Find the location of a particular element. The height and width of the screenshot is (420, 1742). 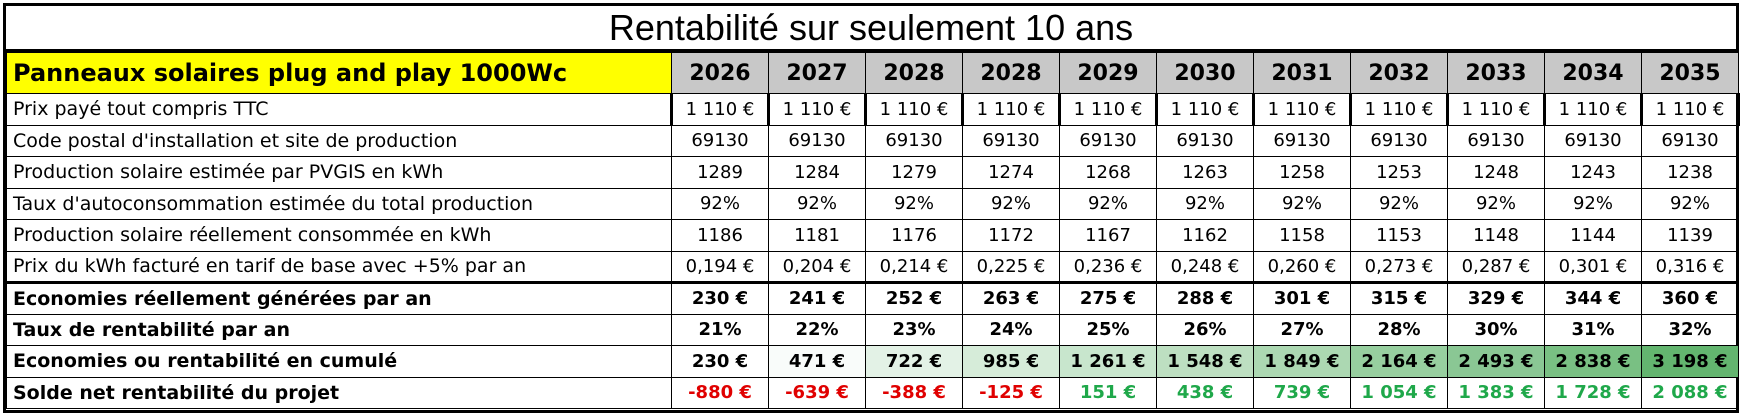

value-cell: 2 164 € is located at coordinates (1399, 361).